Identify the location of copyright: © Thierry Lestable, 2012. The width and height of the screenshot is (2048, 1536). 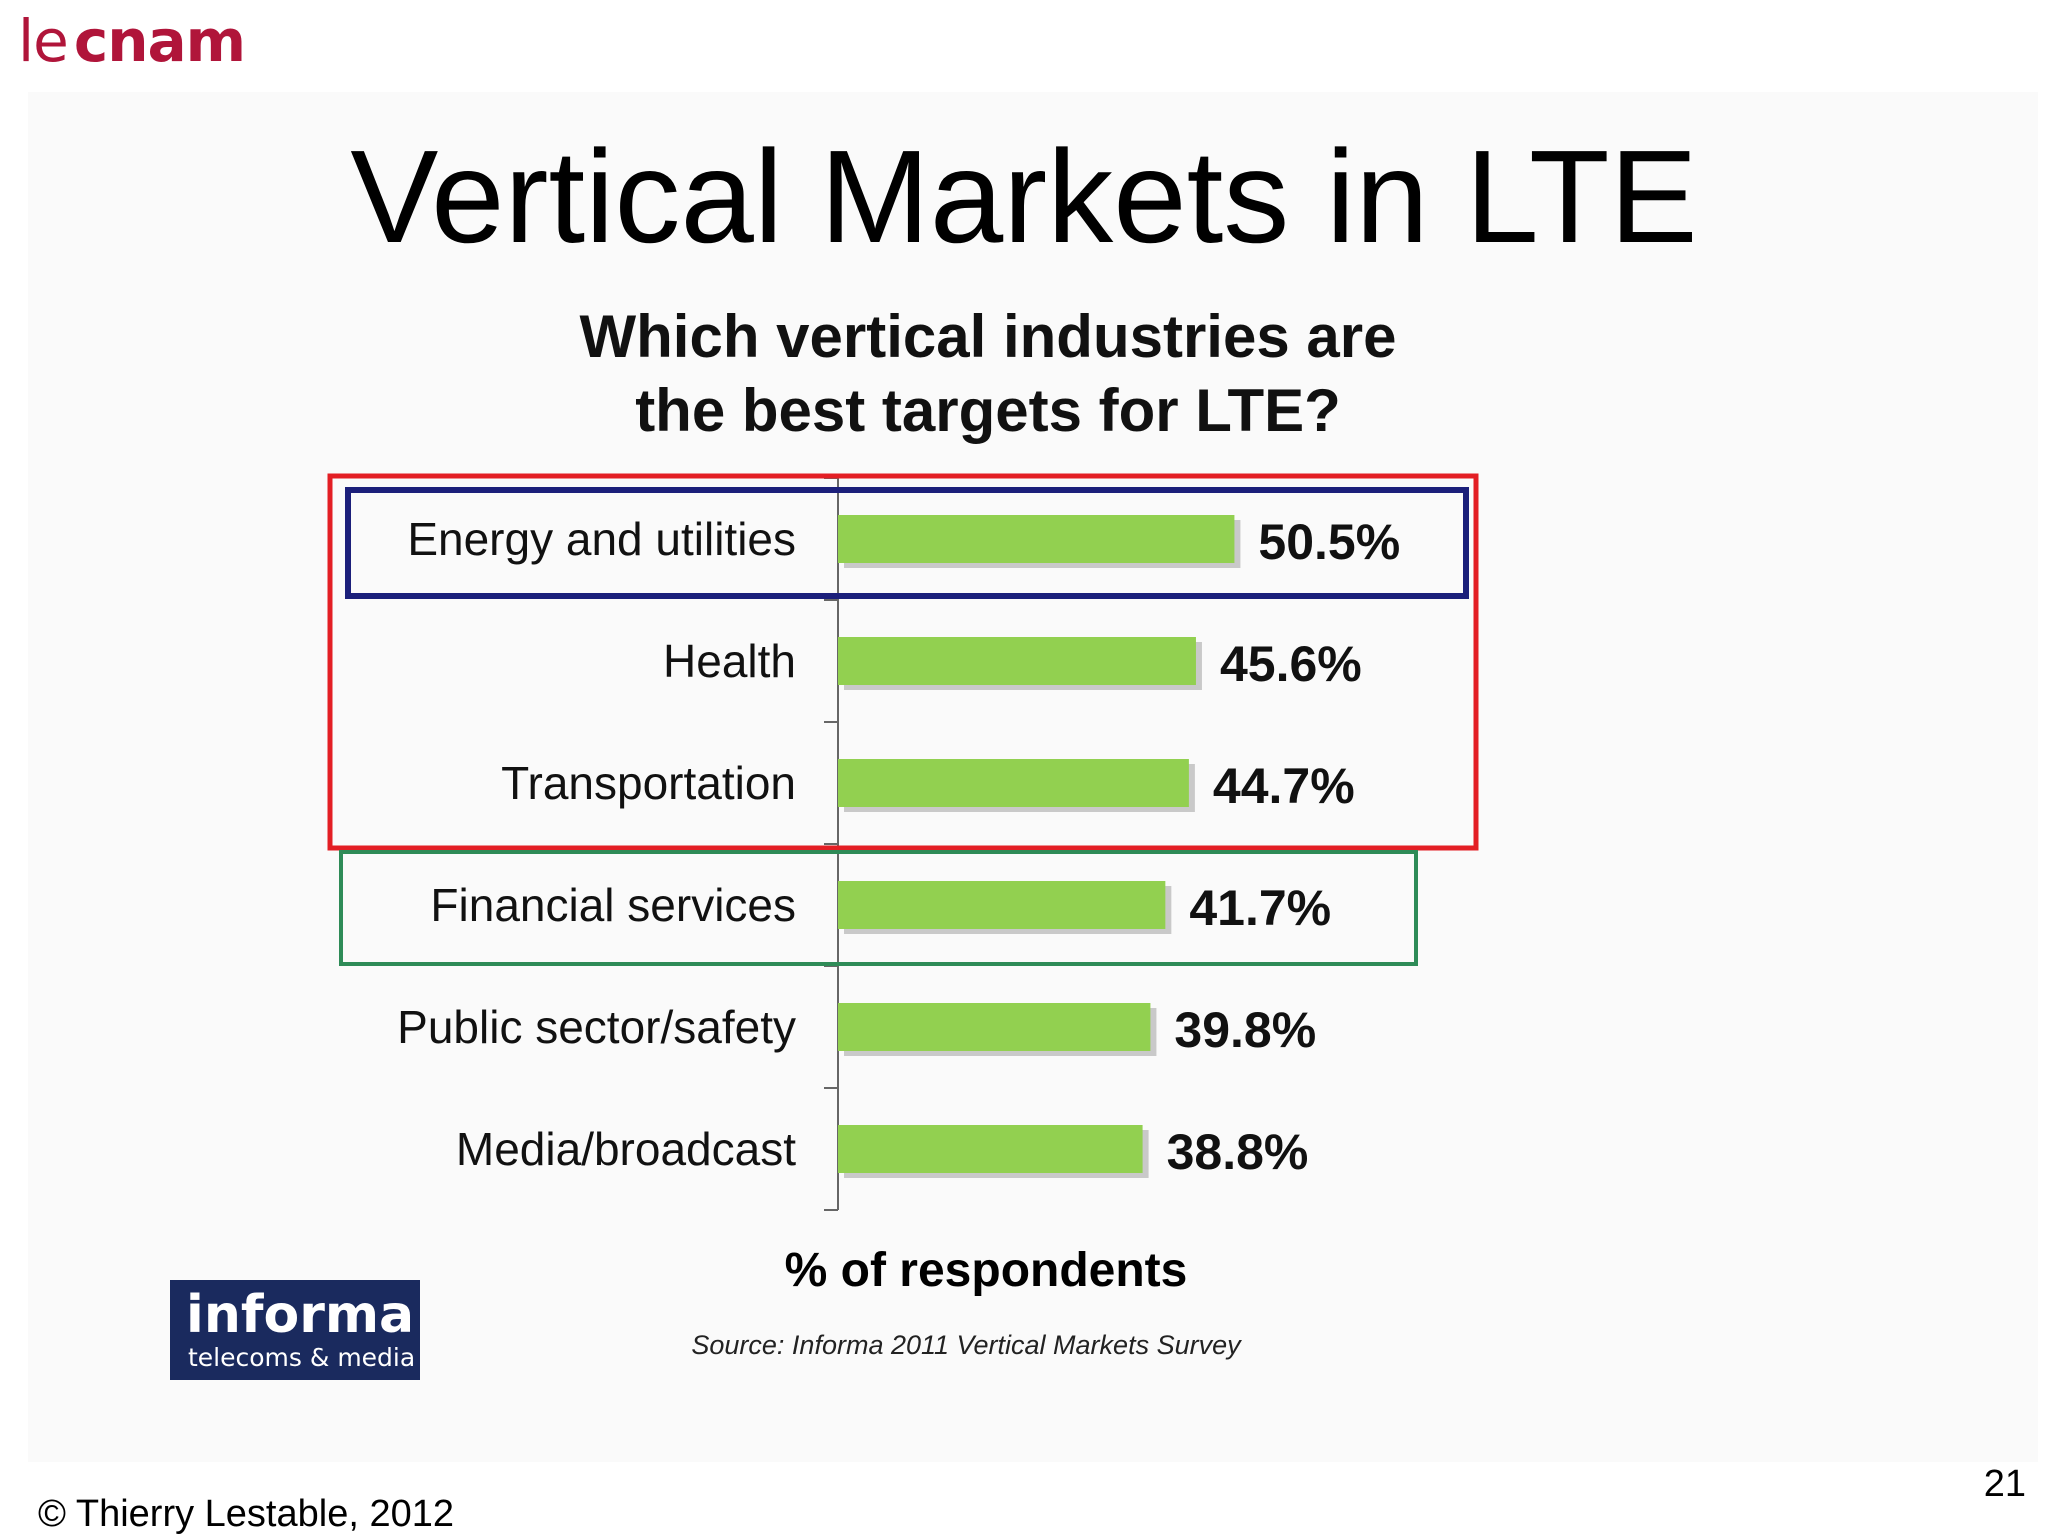
(246, 1514).